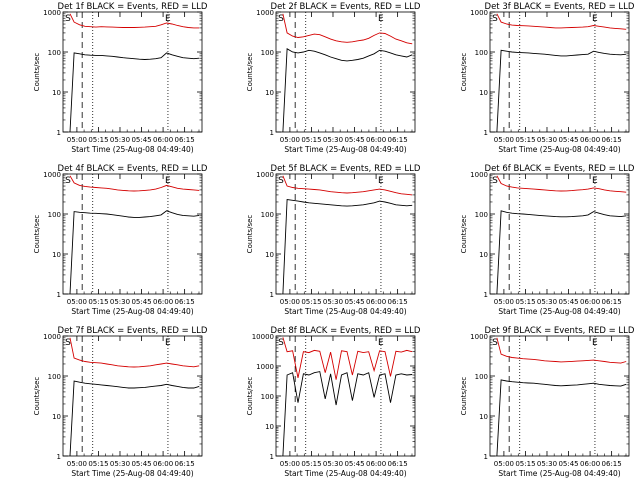 The height and width of the screenshot is (480, 640). What do you see at coordinates (133, 169) in the screenshot?
I see `chart-title: Det 4f BLACK = Events, RED = LLD` at bounding box center [133, 169].